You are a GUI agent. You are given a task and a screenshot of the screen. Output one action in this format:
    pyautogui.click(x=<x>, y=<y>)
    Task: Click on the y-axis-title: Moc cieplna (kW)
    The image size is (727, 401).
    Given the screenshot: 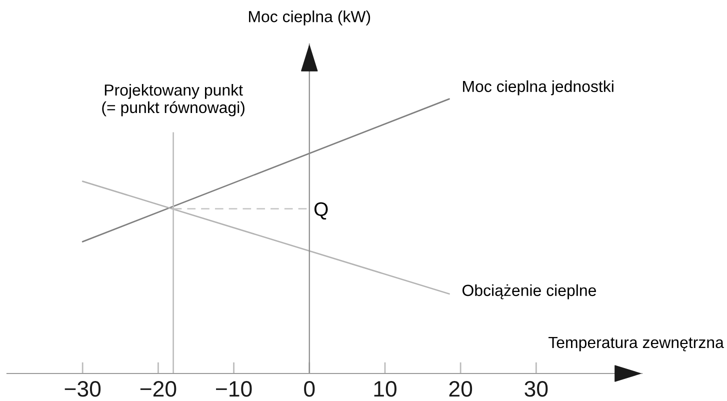 What is the action you would take?
    pyautogui.click(x=309, y=18)
    